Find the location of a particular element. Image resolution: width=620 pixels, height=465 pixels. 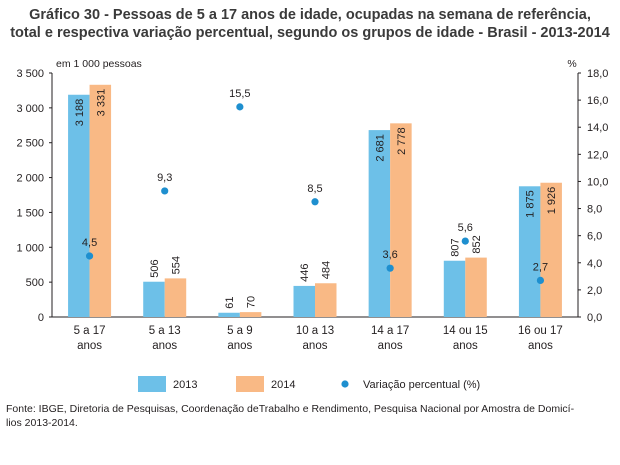

bar-value-label: 1 875 is located at coordinates (531, 204).